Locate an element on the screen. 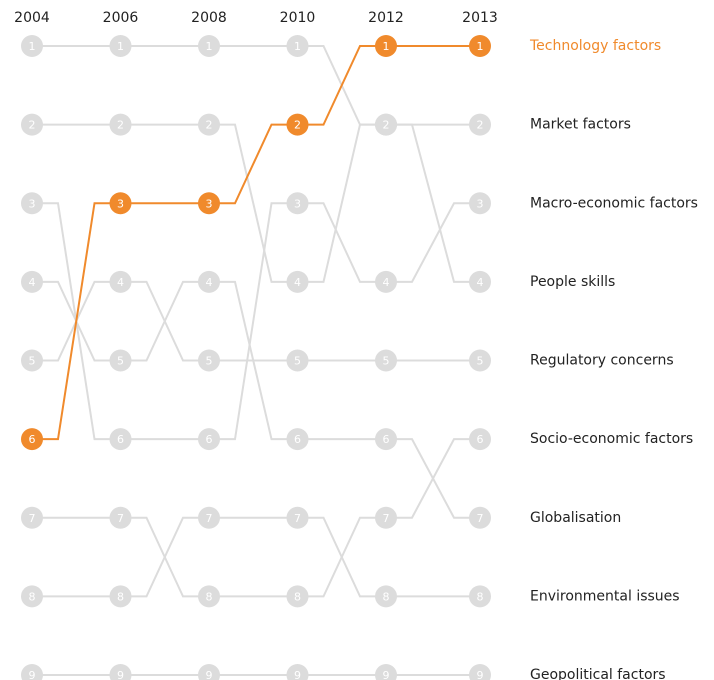 This screenshot has width=714, height=680. year-label: 2012 is located at coordinates (386, 18).